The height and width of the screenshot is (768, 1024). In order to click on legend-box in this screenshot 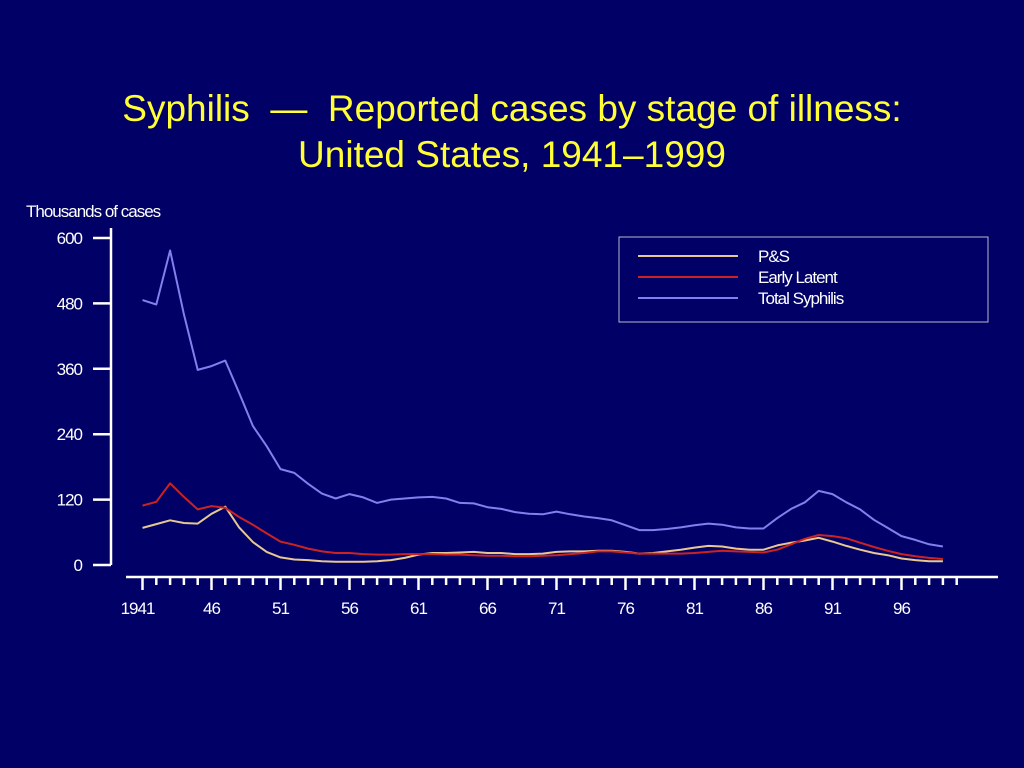, I will do `click(803, 279)`.